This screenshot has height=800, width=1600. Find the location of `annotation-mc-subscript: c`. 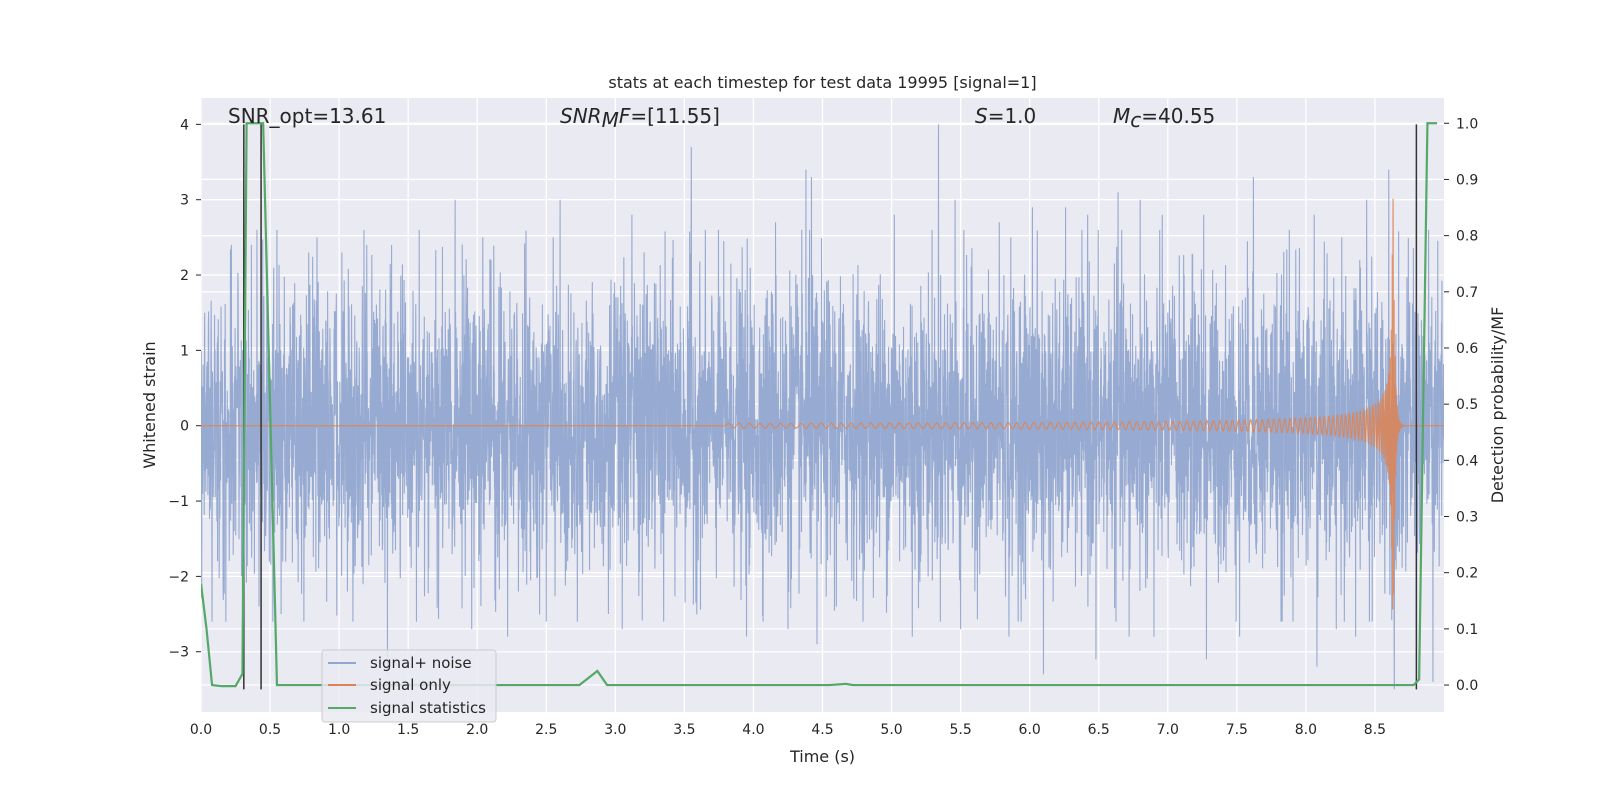

annotation-mc-subscript: c is located at coordinates (1135, 120).